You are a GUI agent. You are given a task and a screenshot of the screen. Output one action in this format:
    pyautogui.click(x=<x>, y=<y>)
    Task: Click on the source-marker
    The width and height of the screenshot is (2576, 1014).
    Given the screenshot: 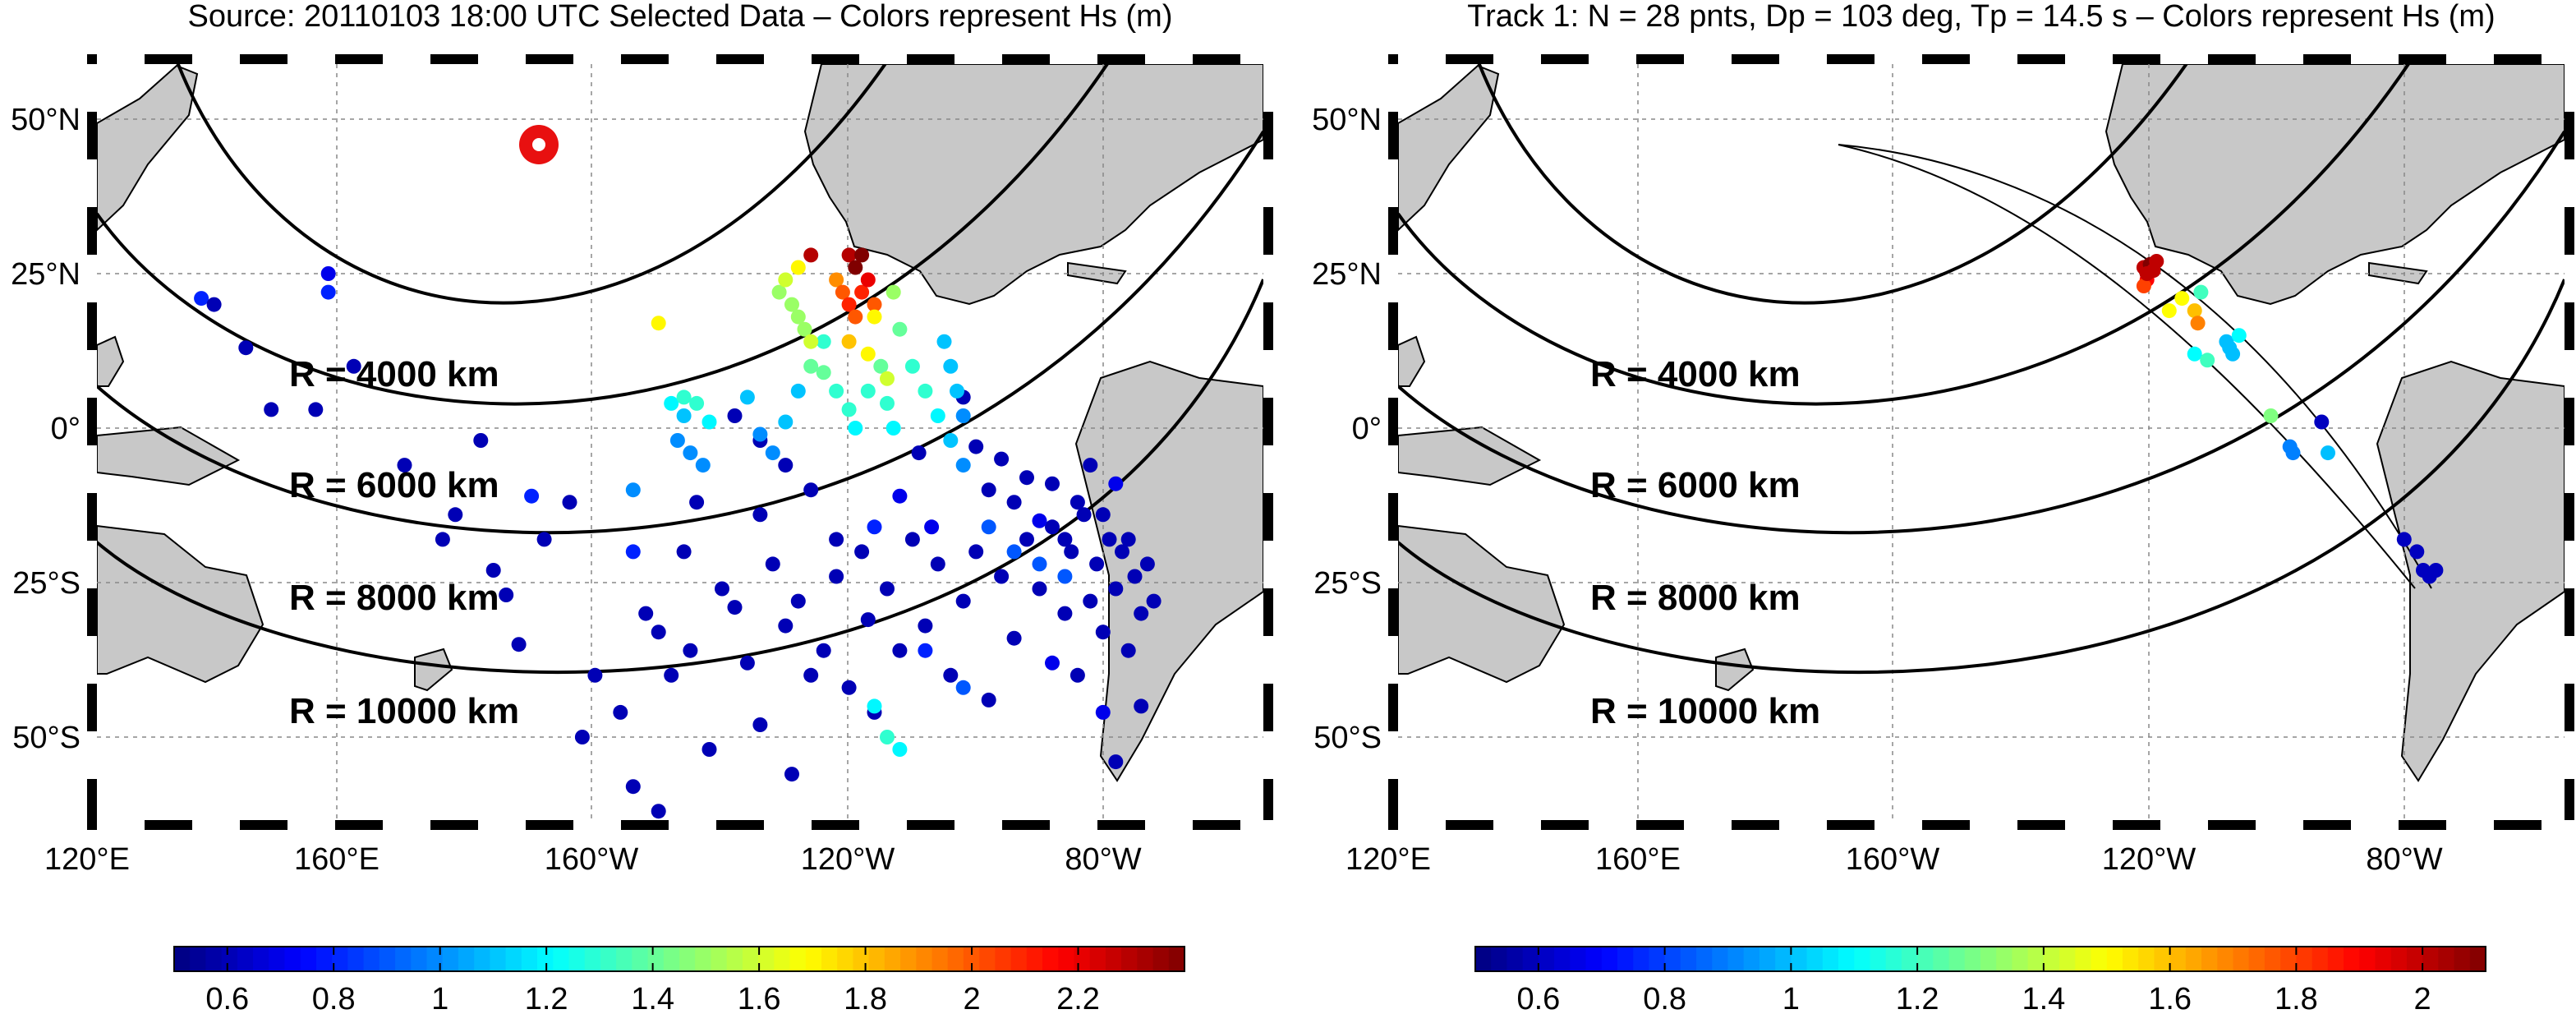 What is the action you would take?
    pyautogui.click(x=539, y=144)
    